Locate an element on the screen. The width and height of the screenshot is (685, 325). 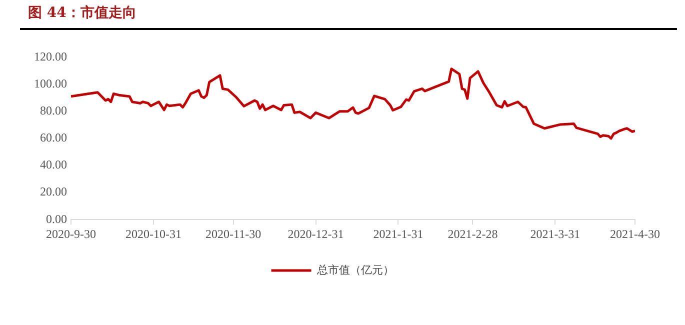
x-tick-label: 2021-4-30 is located at coordinates (635, 233).